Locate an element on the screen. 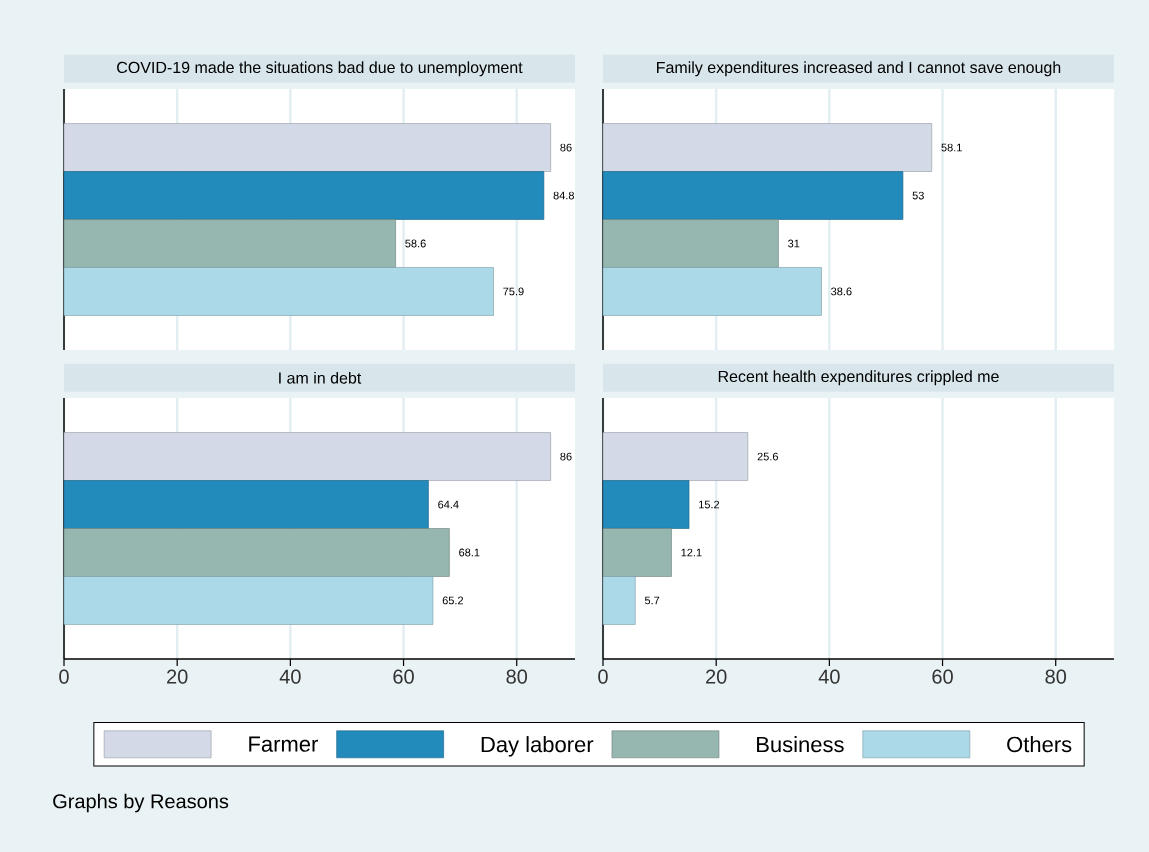 The height and width of the screenshot is (852, 1149). data-label: 65.2 is located at coordinates (453, 600).